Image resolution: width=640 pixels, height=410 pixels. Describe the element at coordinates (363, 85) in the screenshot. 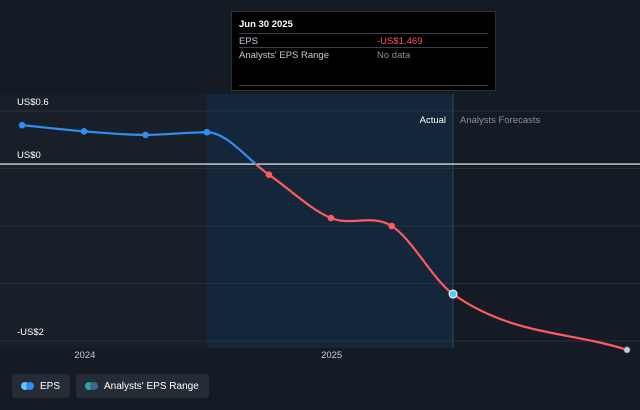

I see `tooltip-divider` at that location.